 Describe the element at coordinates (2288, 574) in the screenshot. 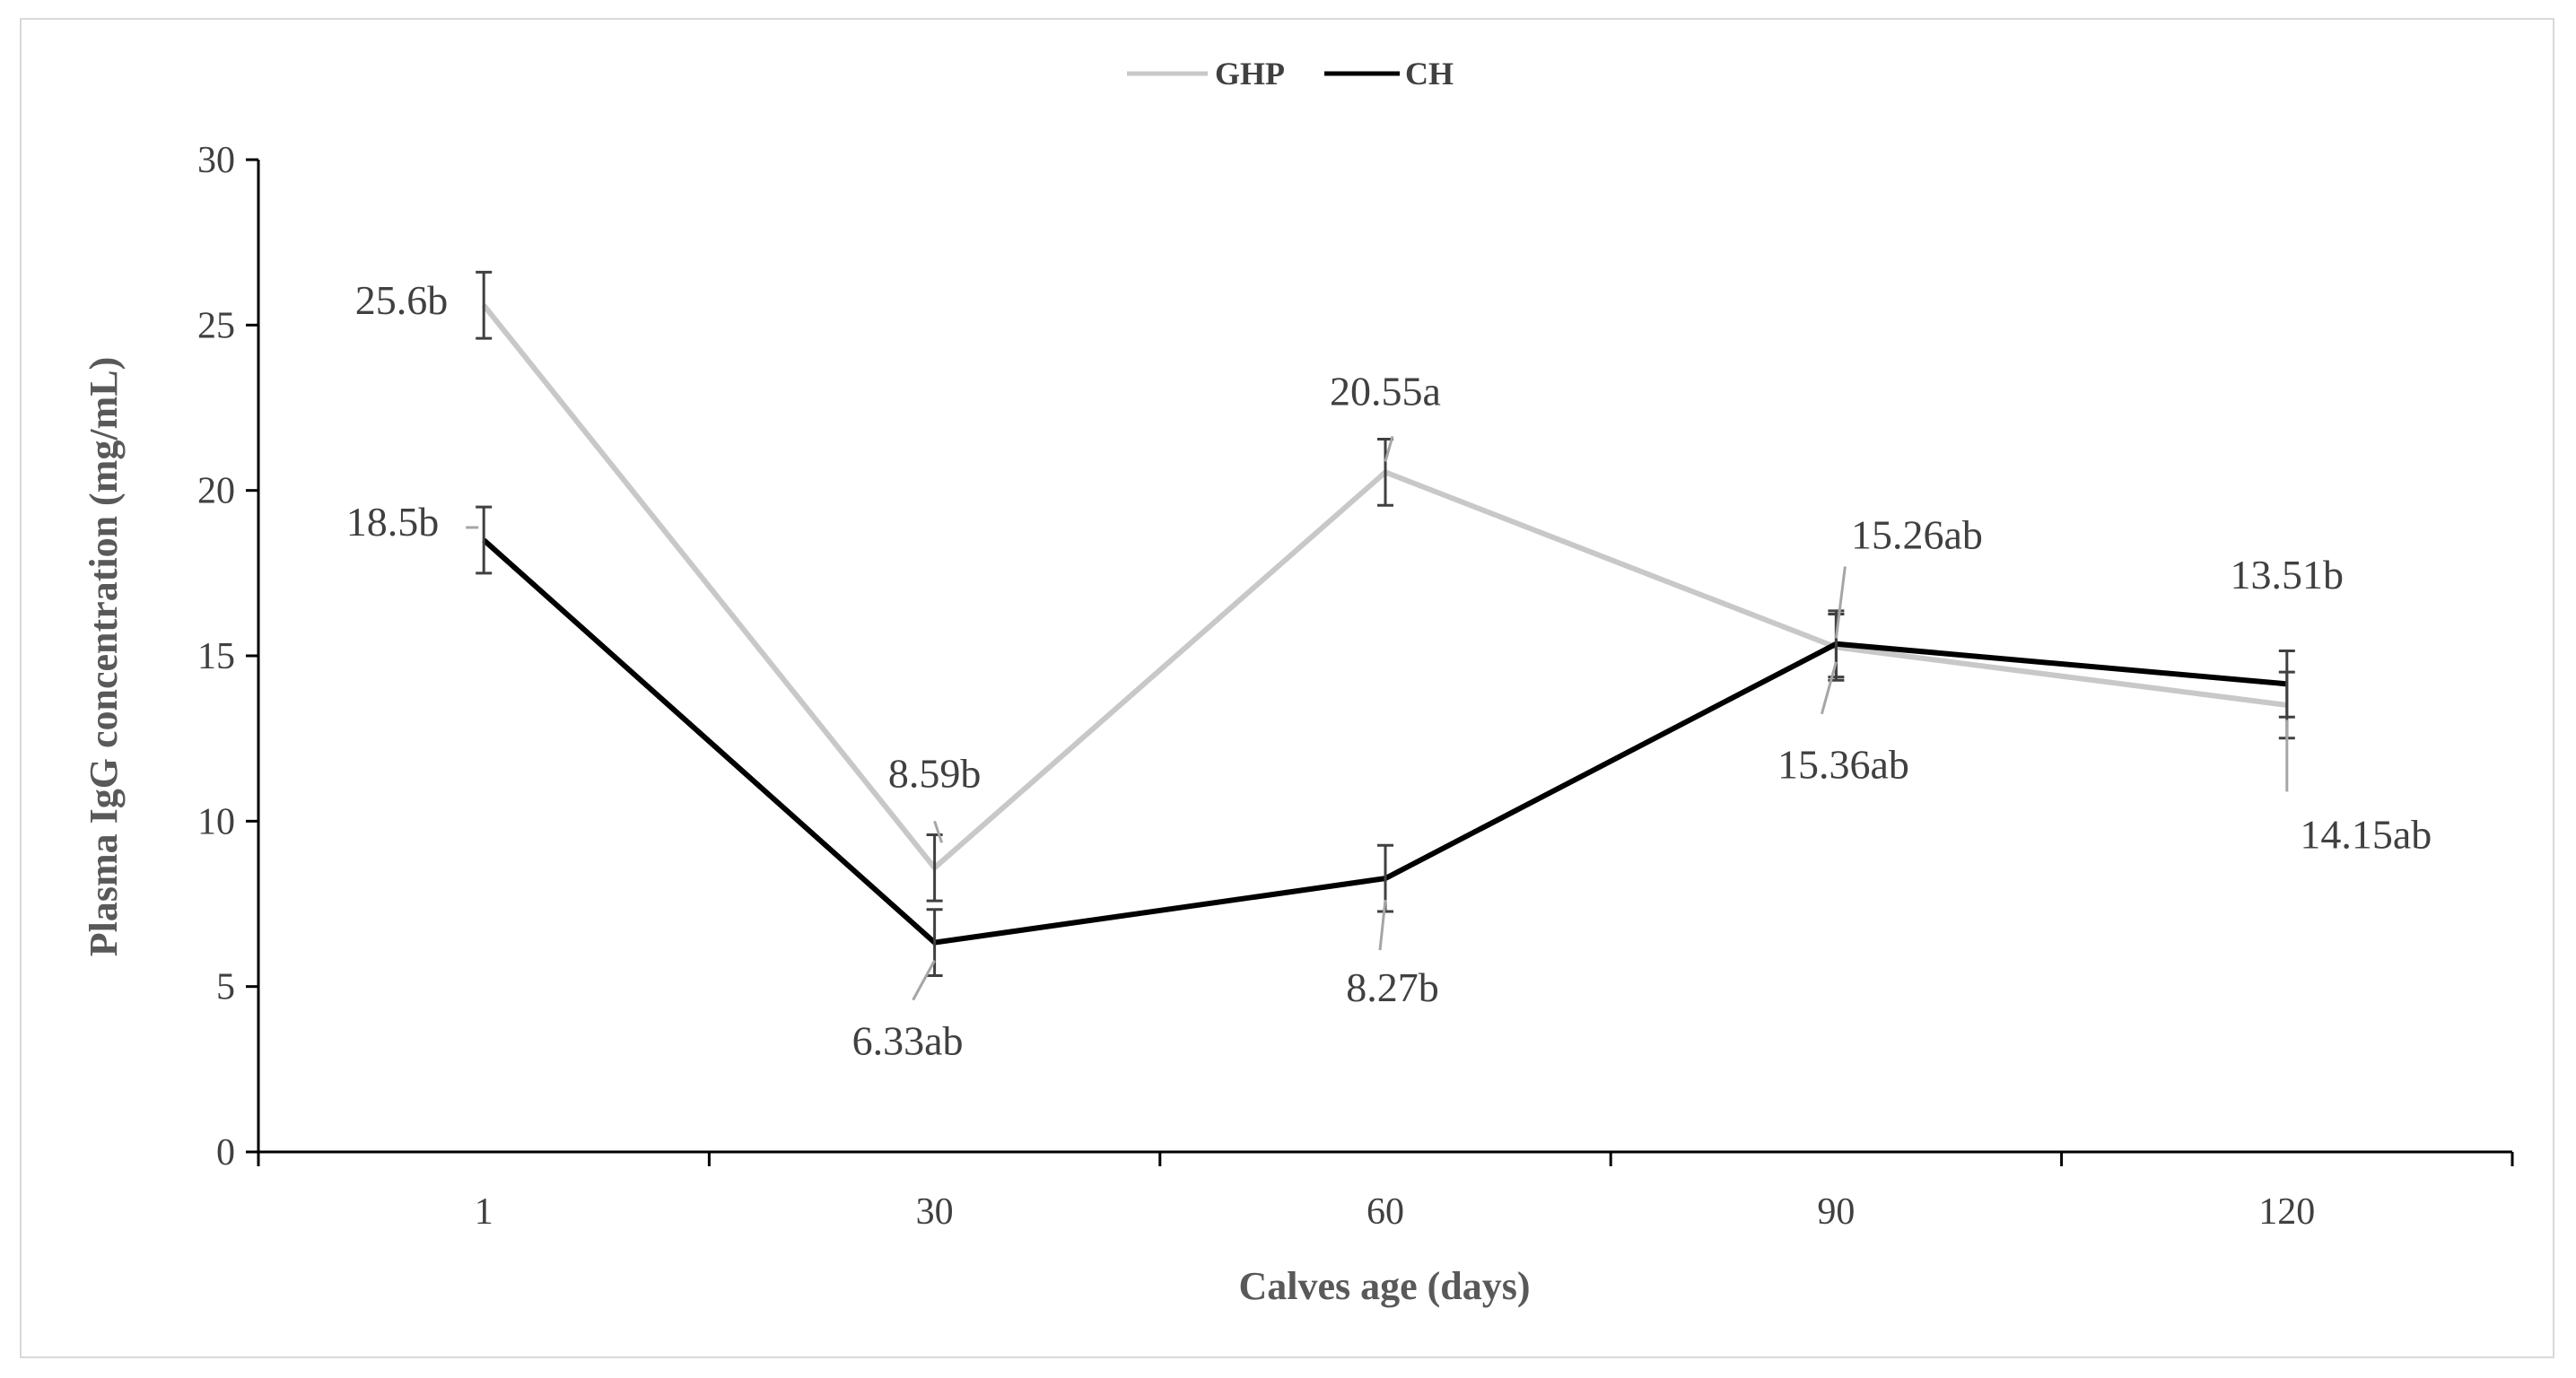

I see `data-label-ghp: 13.51b` at that location.